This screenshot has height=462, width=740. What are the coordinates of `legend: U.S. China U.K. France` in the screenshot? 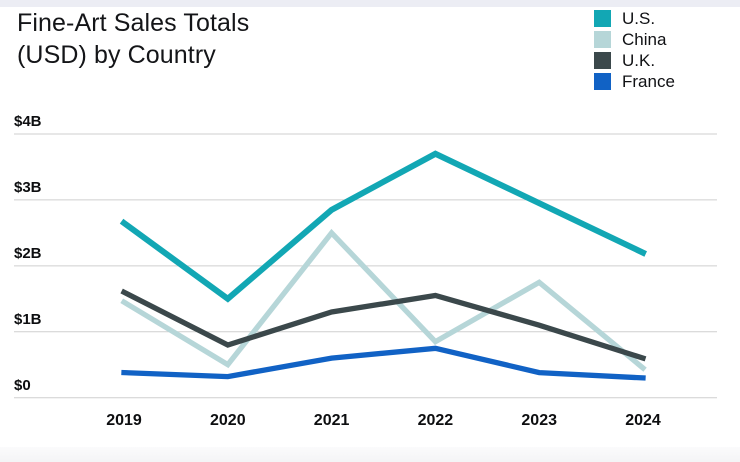 It's located at (634, 52).